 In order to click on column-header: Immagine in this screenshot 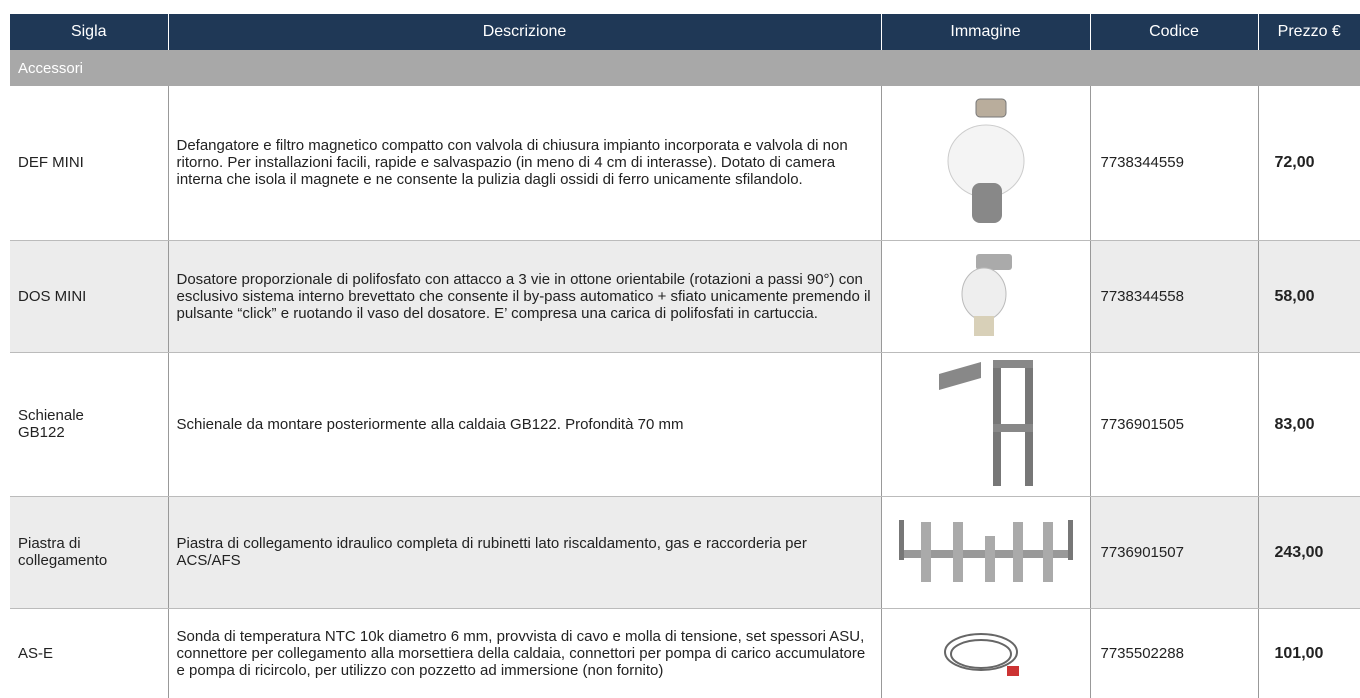, I will do `click(985, 32)`.